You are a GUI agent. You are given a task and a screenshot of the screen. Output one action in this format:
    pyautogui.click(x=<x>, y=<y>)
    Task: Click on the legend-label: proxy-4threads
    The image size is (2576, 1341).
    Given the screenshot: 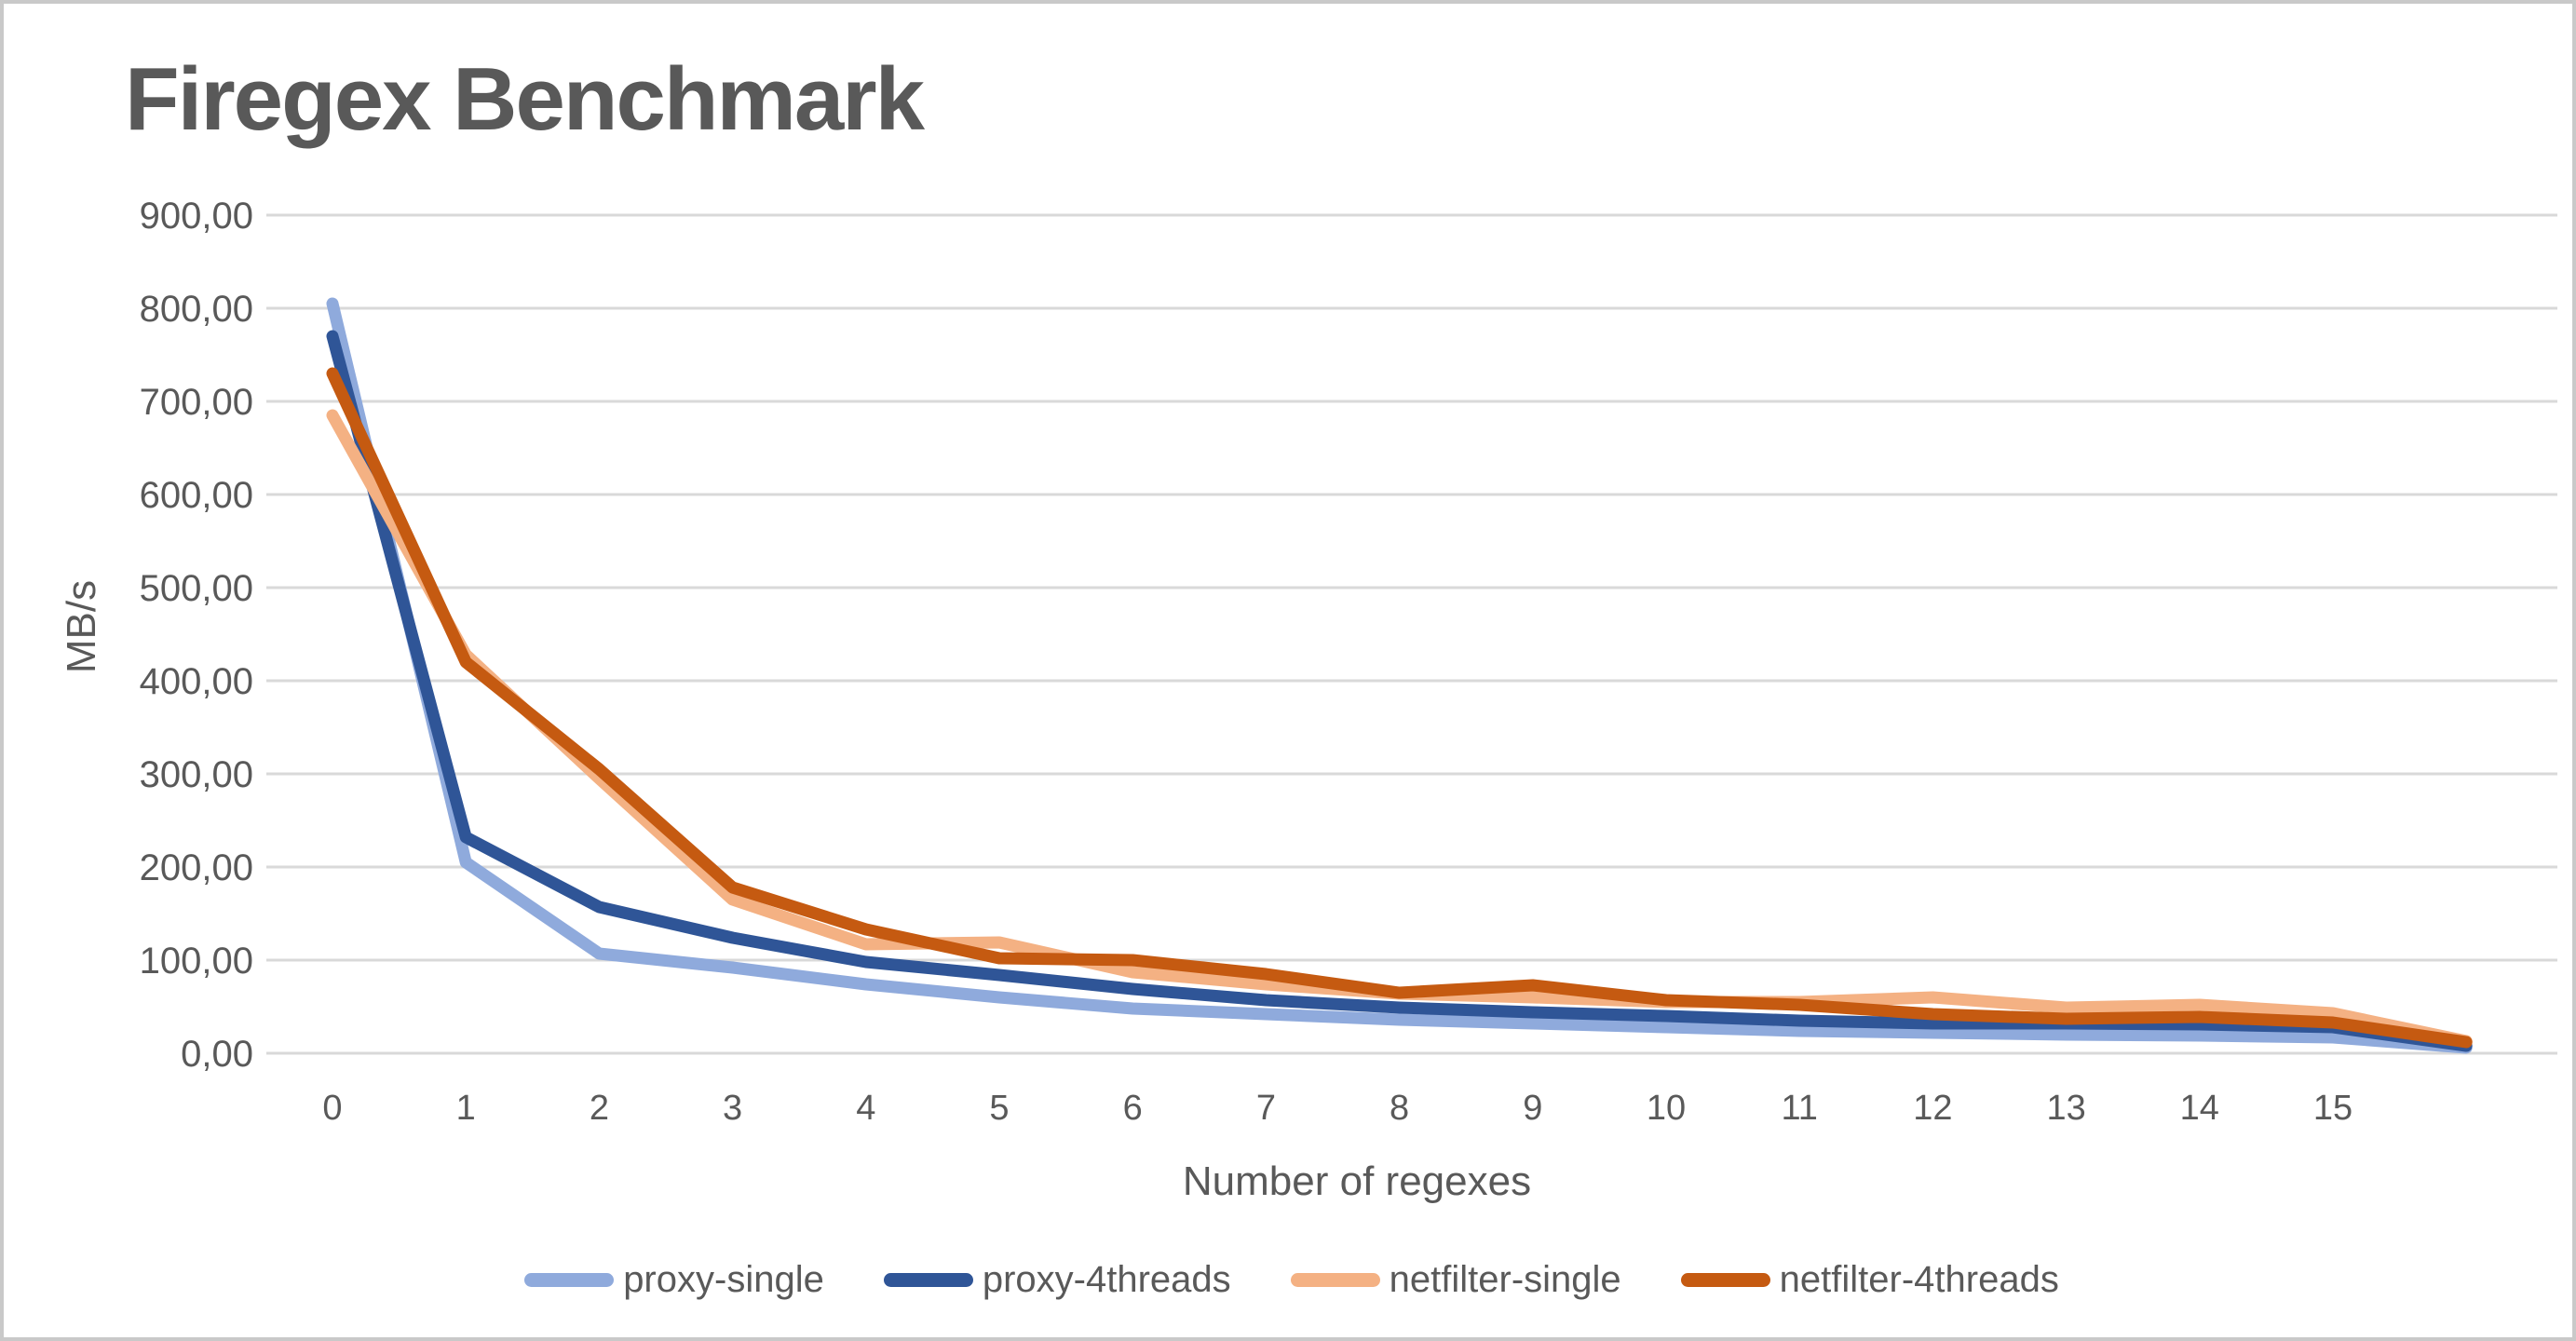 What is the action you would take?
    pyautogui.click(x=1106, y=1279)
    